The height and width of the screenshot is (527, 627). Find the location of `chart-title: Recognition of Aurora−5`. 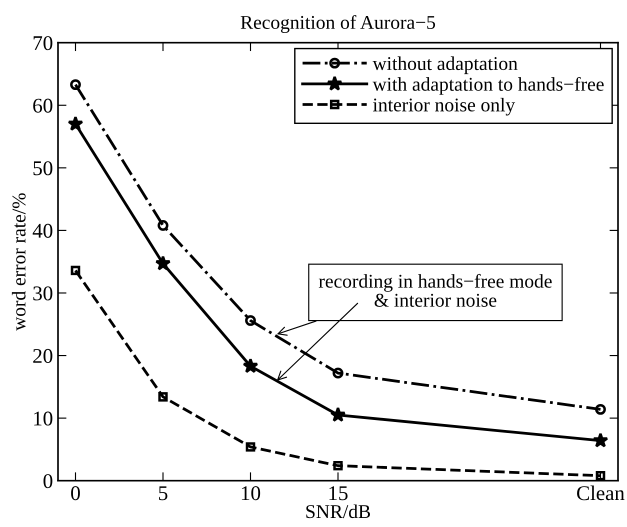

chart-title: Recognition of Aurora−5 is located at coordinates (338, 24).